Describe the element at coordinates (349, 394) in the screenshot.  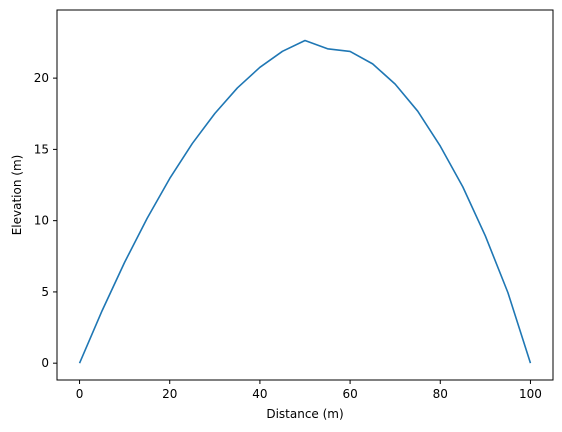
I see `x-tick-label: 60` at that location.